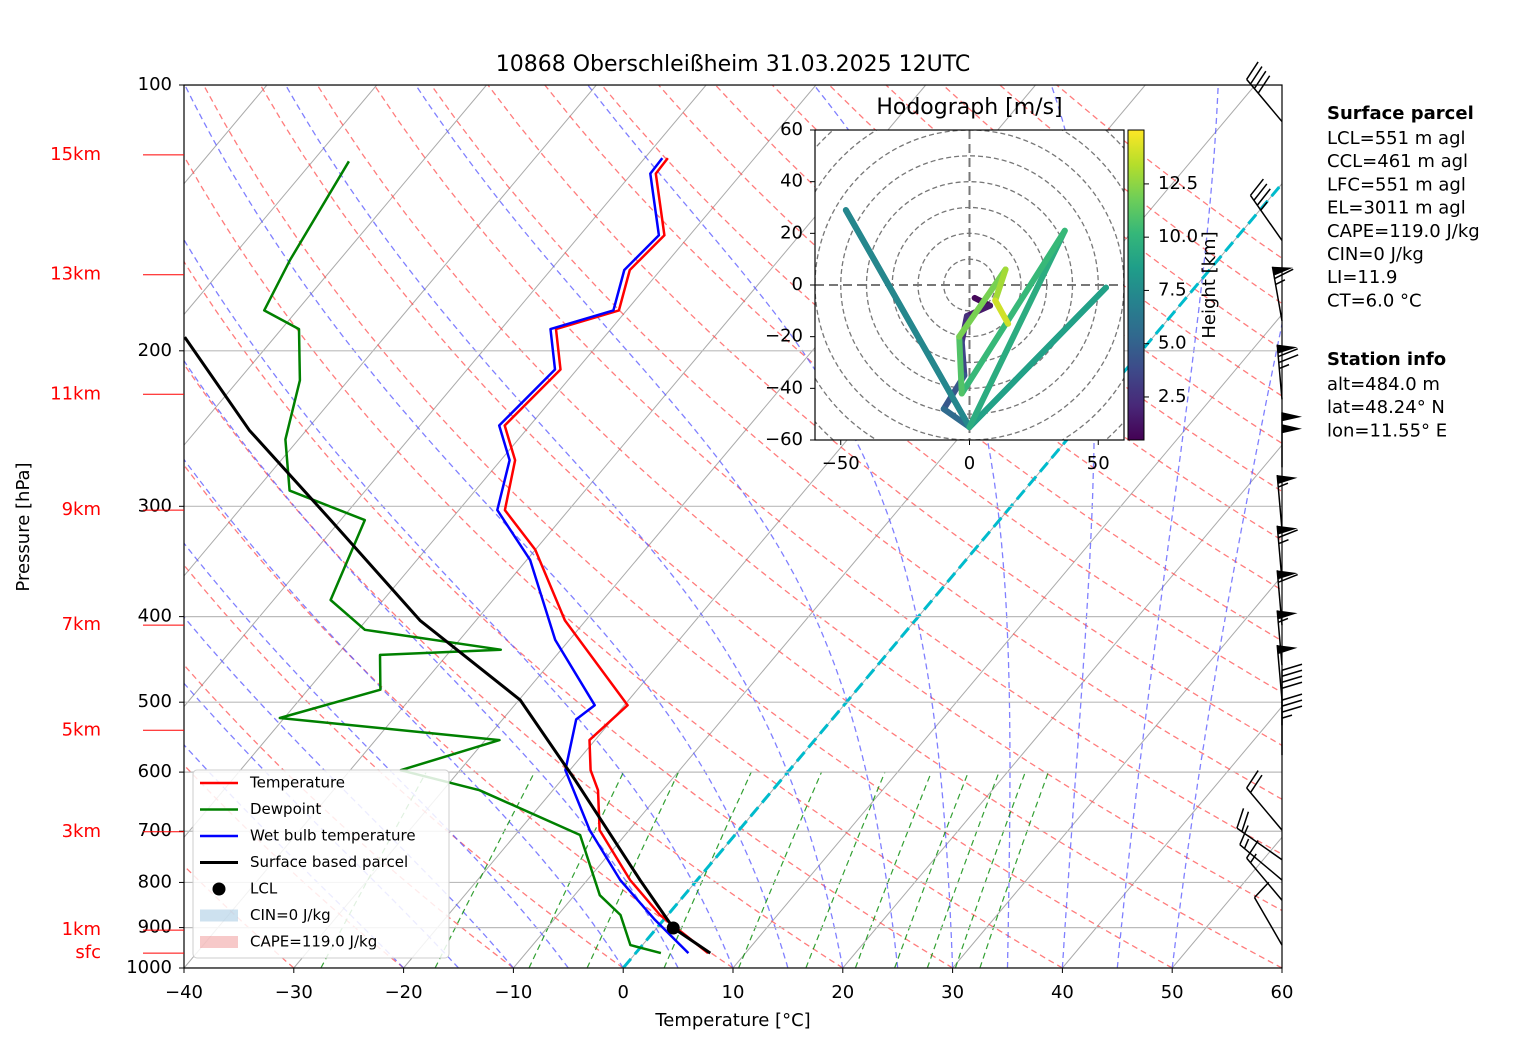 This screenshot has width=1517, height=1054. What do you see at coordinates (333, 836) in the screenshot?
I see `legend-label: Wet bulb temperature` at bounding box center [333, 836].